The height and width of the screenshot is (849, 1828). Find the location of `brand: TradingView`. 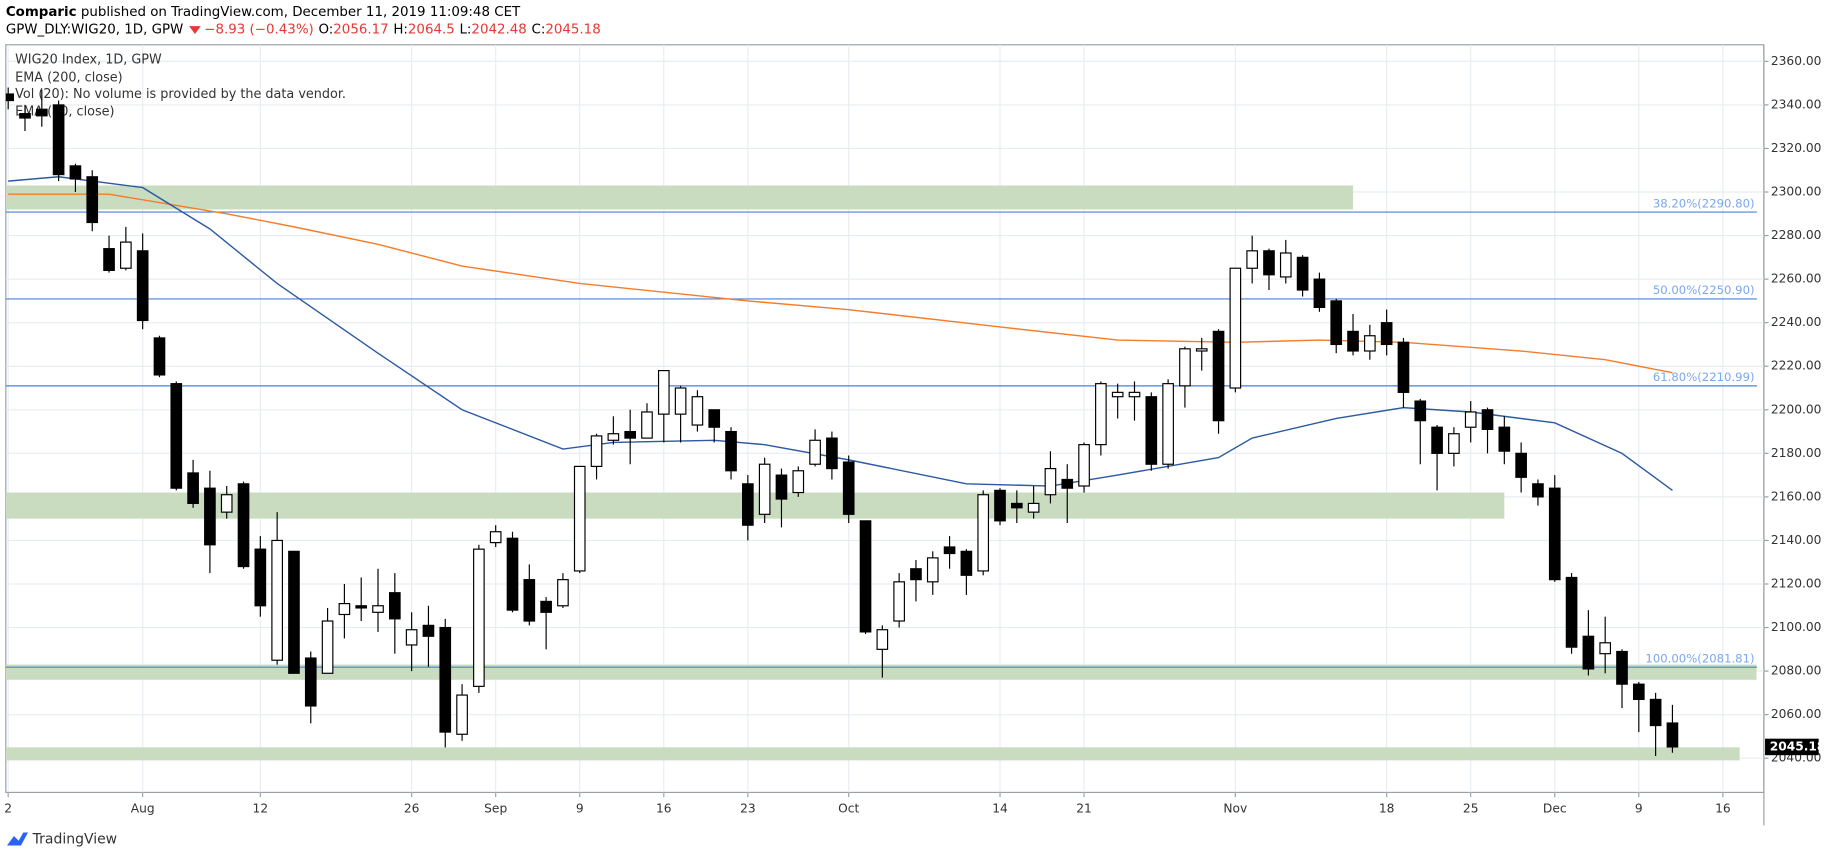

brand: TradingView is located at coordinates (74, 840).